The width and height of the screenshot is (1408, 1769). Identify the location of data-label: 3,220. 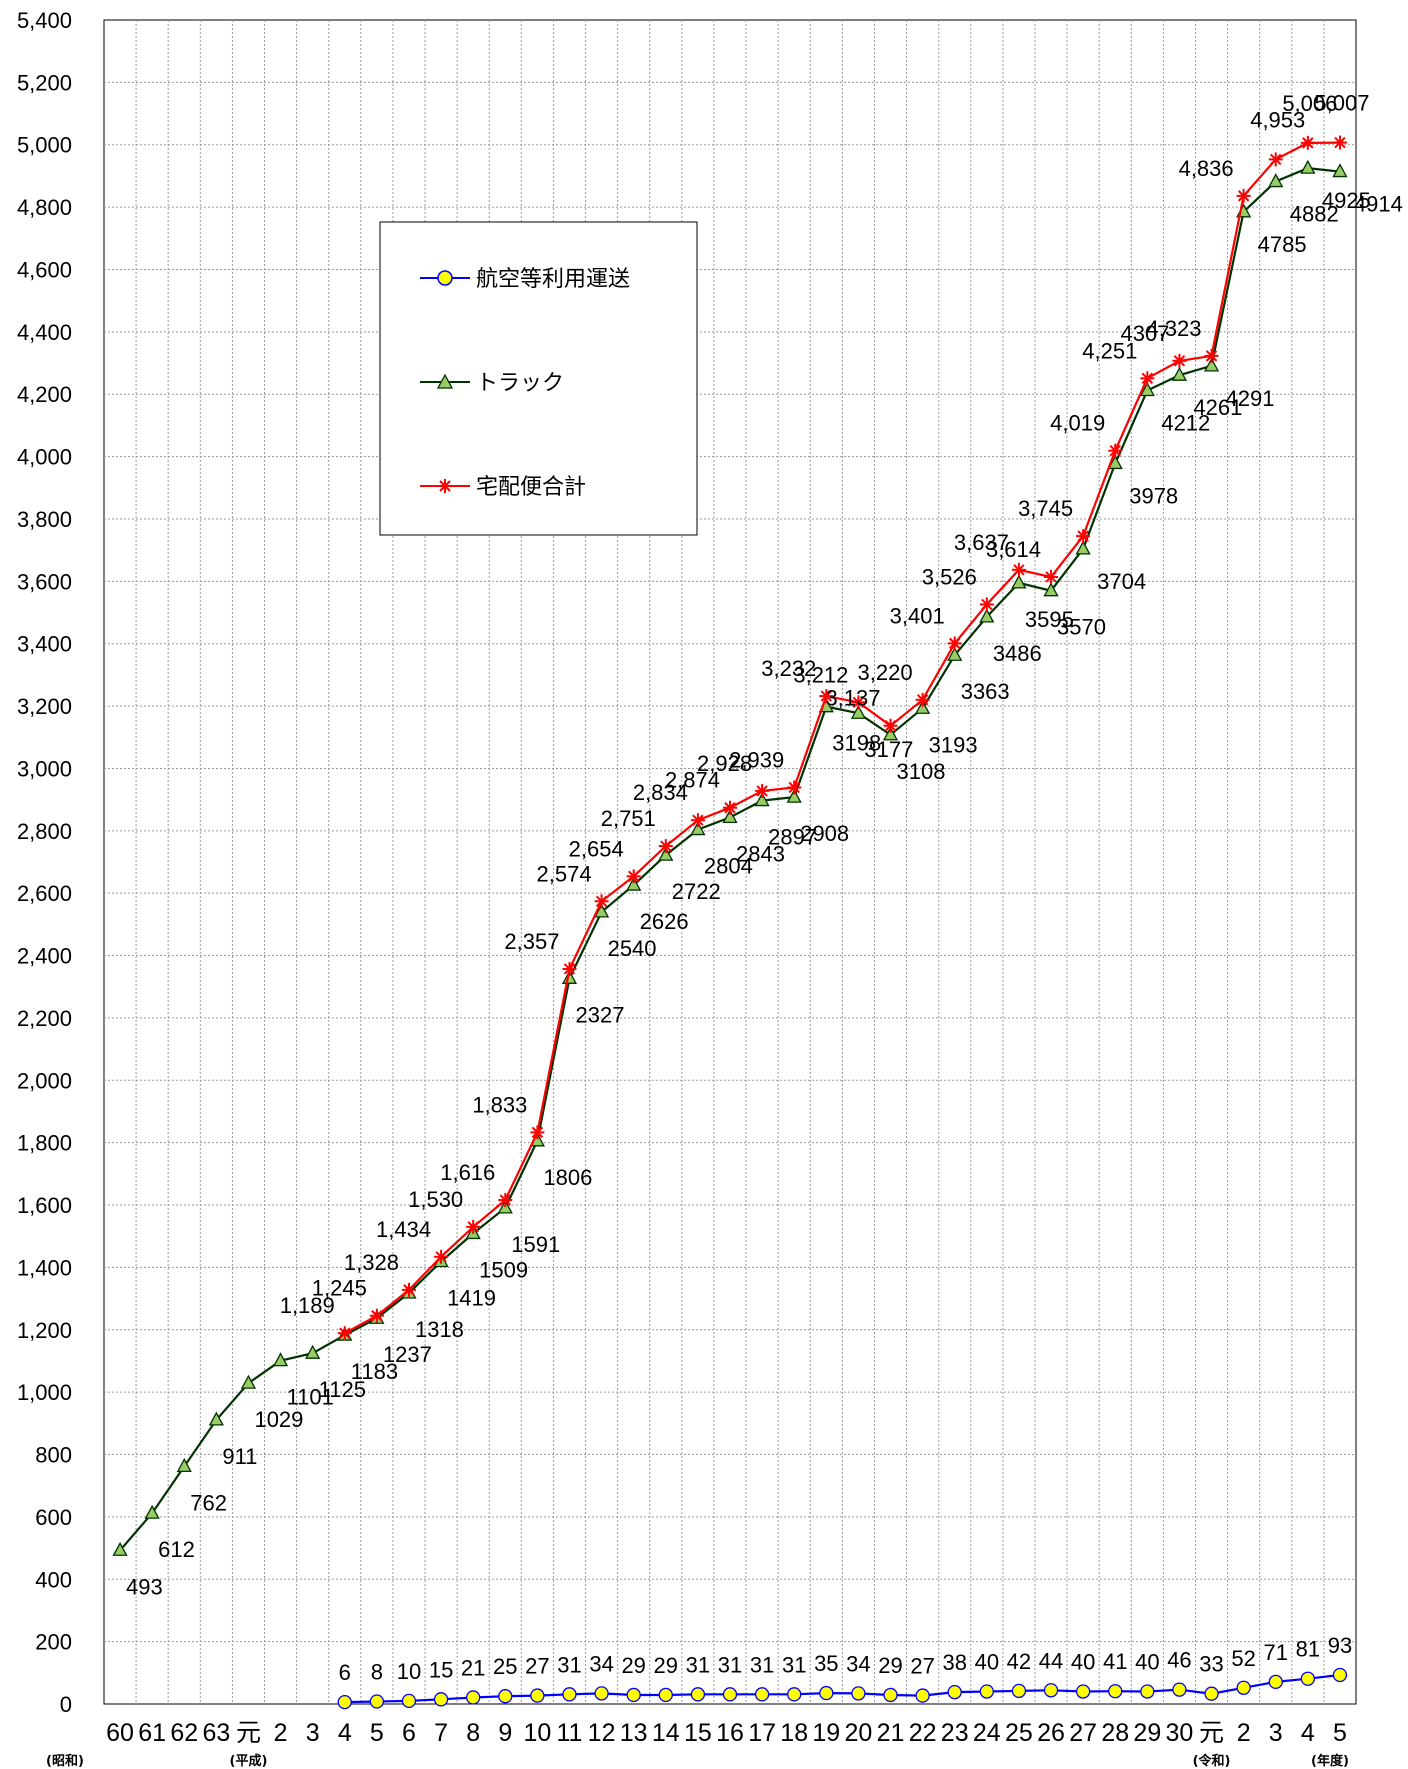
(885, 672).